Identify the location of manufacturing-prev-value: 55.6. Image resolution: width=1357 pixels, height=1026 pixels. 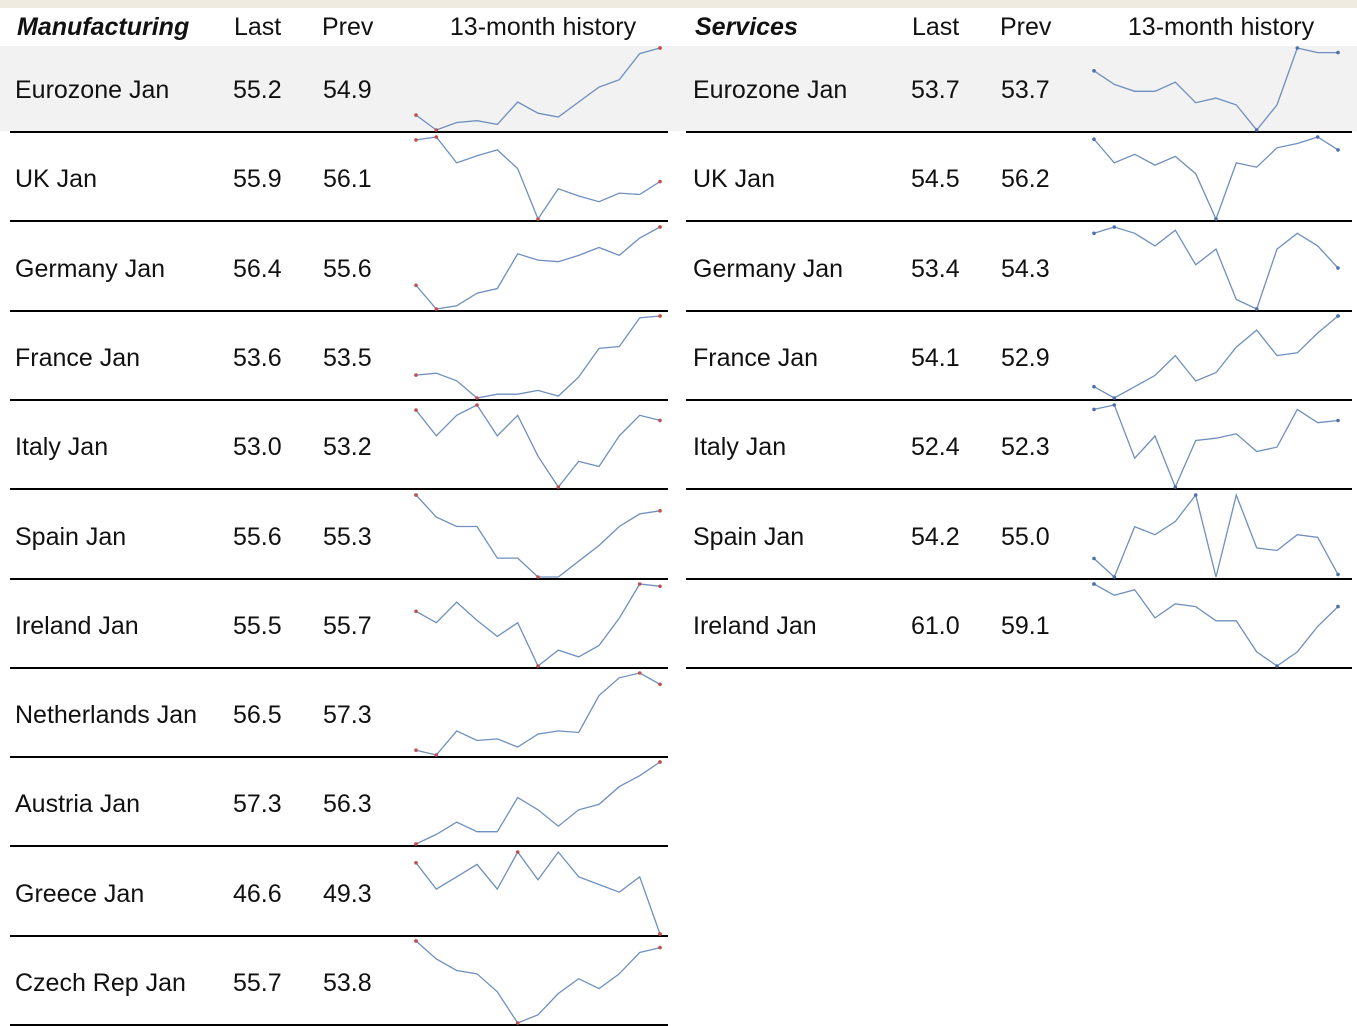
(347, 268).